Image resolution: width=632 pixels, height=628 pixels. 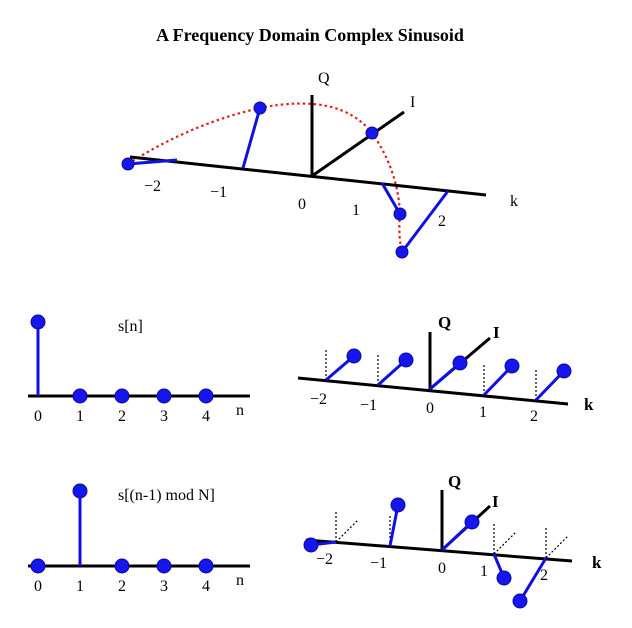 What do you see at coordinates (514, 201) in the screenshot?
I see `top-k-label: k` at bounding box center [514, 201].